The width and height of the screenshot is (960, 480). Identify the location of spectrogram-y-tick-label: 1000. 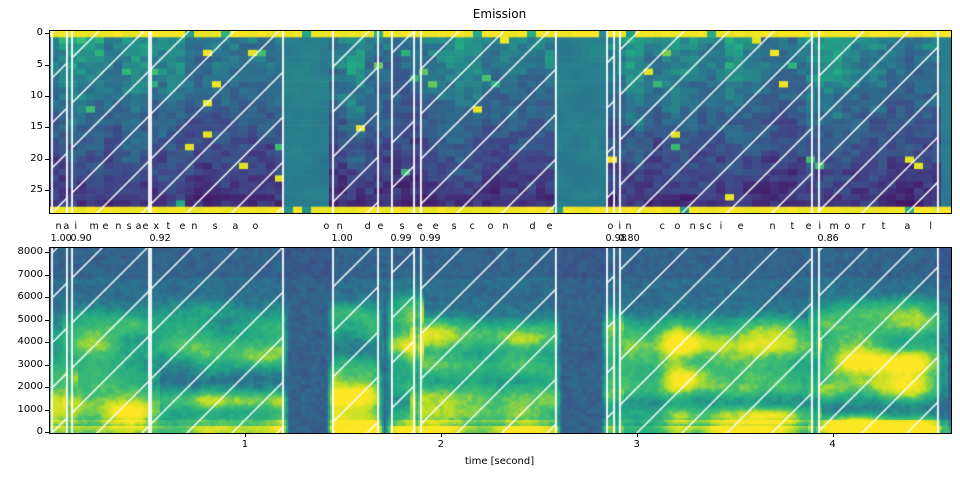
(30, 409).